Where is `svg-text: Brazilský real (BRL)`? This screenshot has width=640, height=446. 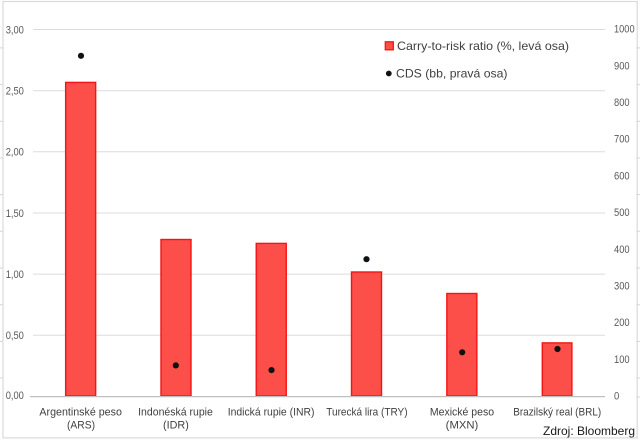
svg-text: Brazilský real (BRL) is located at coordinates (557, 412).